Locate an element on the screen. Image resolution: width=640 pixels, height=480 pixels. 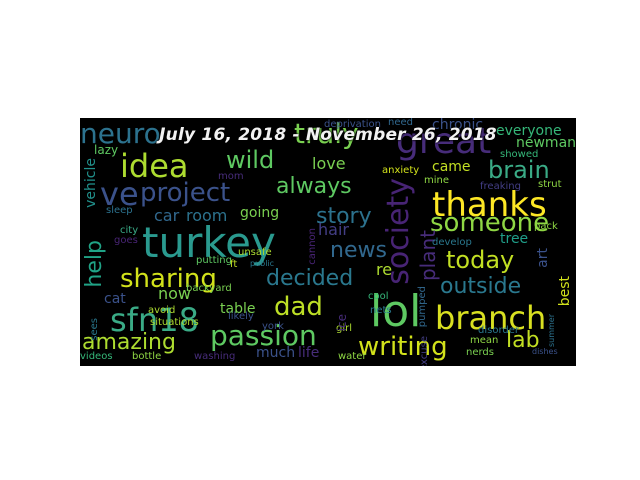
word-ice: ice is located at coordinates (342, 323).